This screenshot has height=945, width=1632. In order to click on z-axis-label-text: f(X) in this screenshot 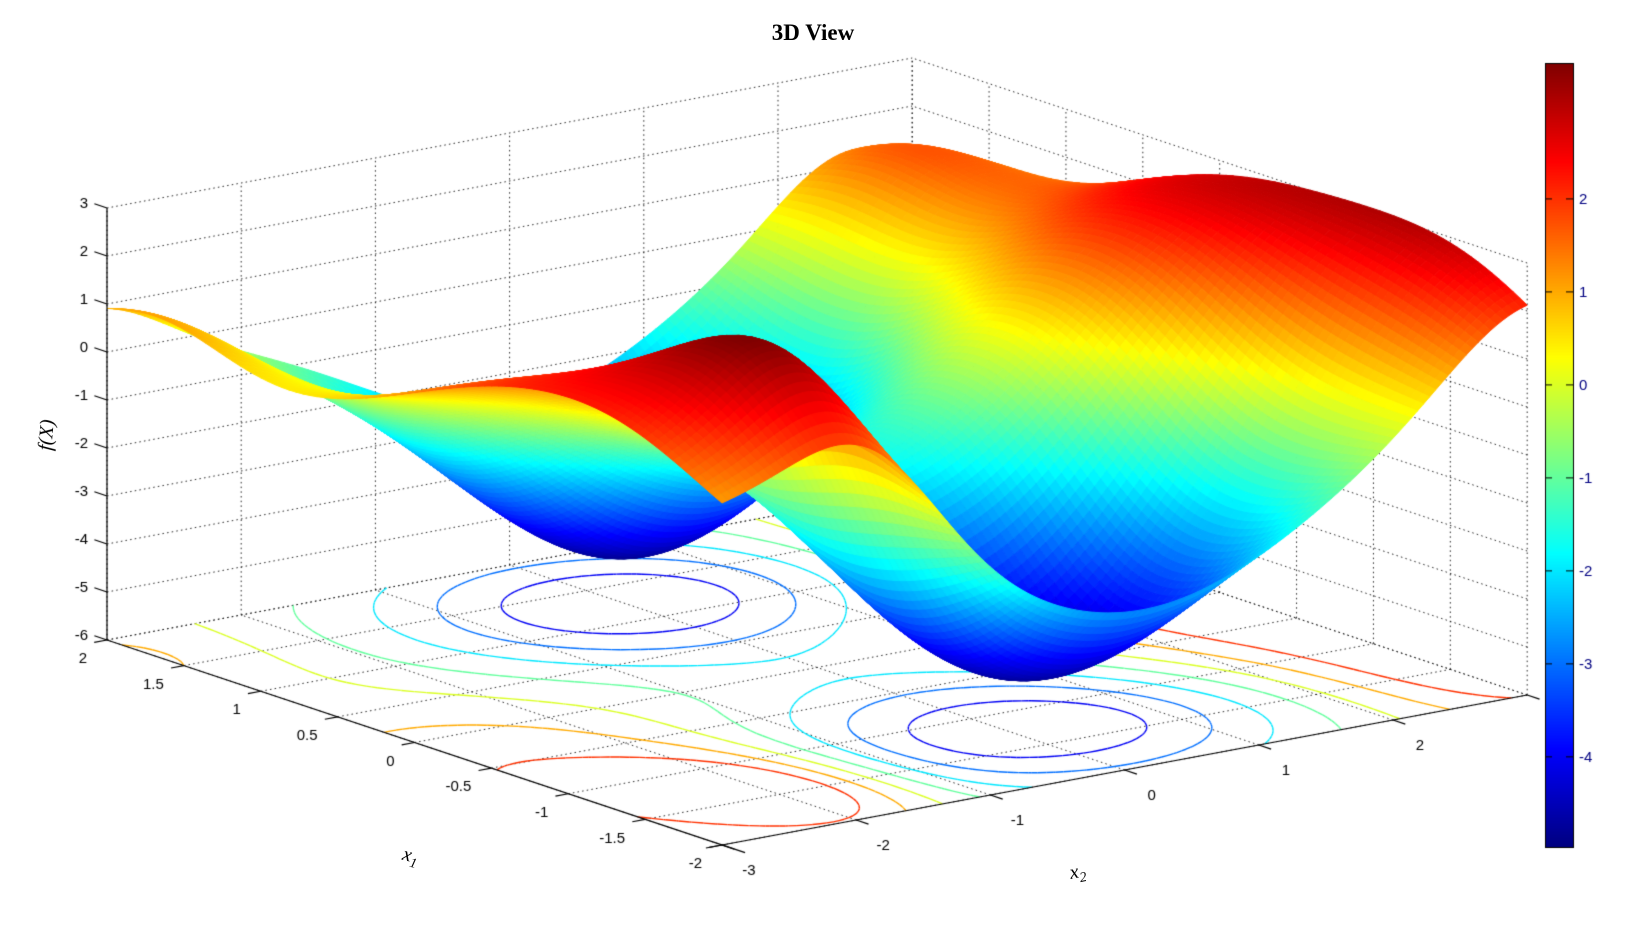, I will do `click(46, 435)`.